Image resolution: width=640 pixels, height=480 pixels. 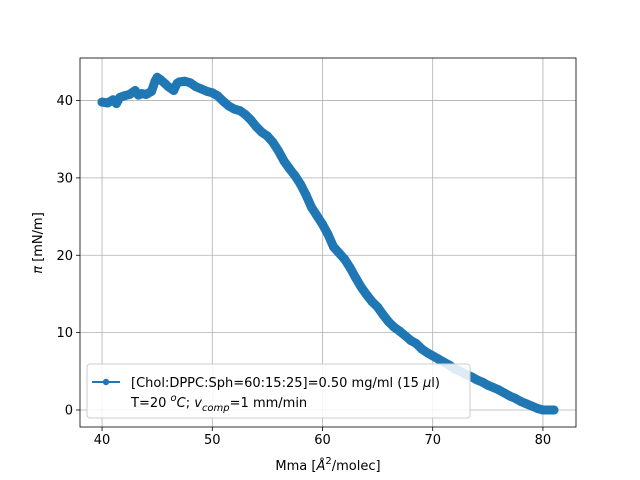 What do you see at coordinates (543, 440) in the screenshot?
I see `x-tick-label: 80` at bounding box center [543, 440].